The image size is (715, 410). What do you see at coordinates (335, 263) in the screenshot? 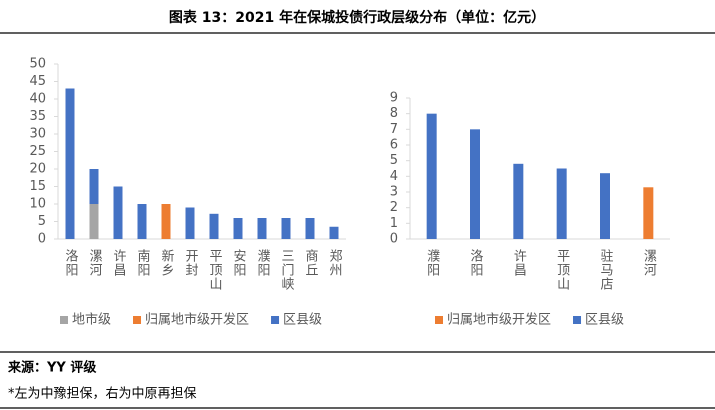
I see `x-tick-label: 郑州` at bounding box center [335, 263].